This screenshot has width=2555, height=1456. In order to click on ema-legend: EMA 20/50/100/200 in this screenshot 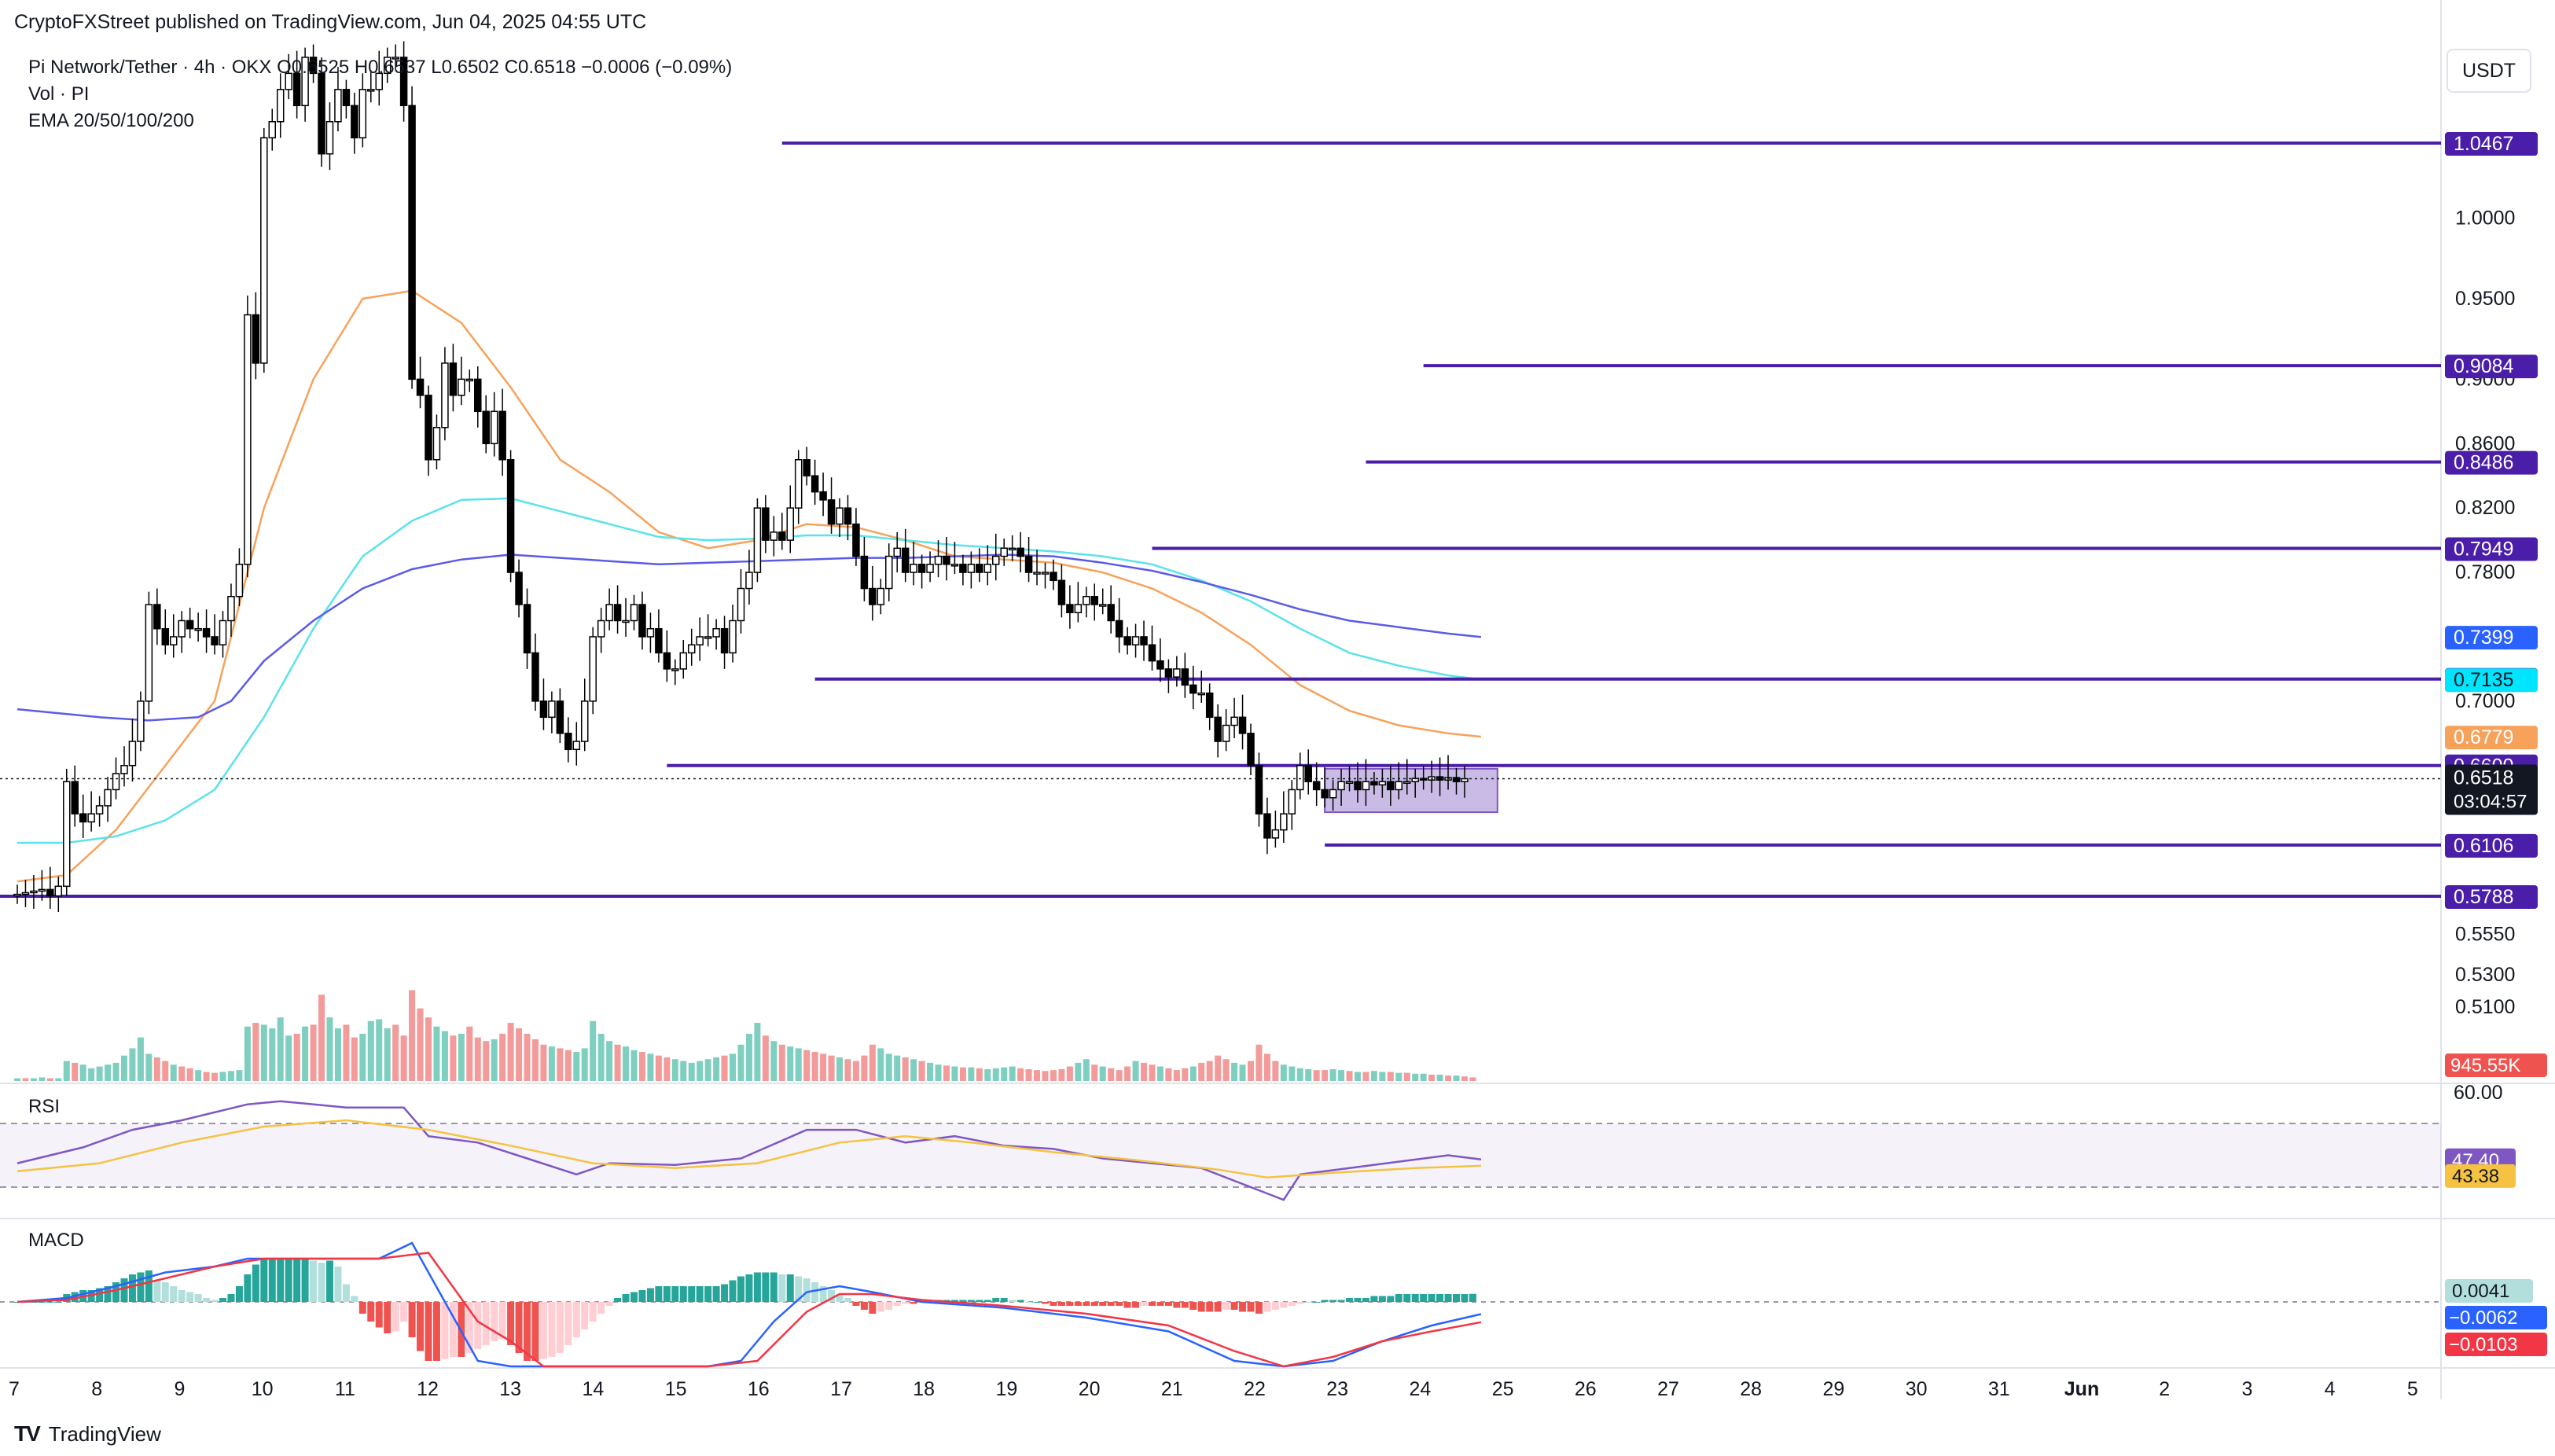, I will do `click(111, 120)`.